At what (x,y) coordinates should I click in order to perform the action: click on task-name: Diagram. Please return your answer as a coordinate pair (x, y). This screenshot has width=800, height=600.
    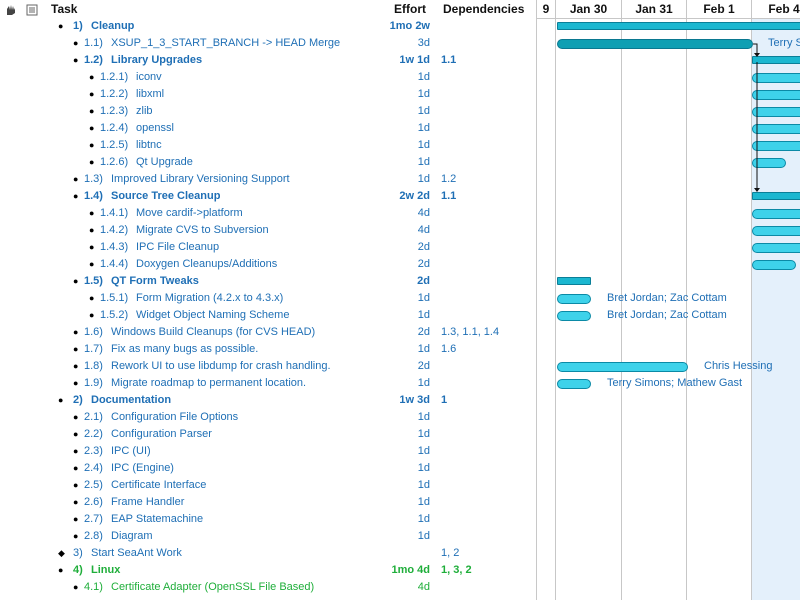
    Looking at the image, I should click on (132, 536).